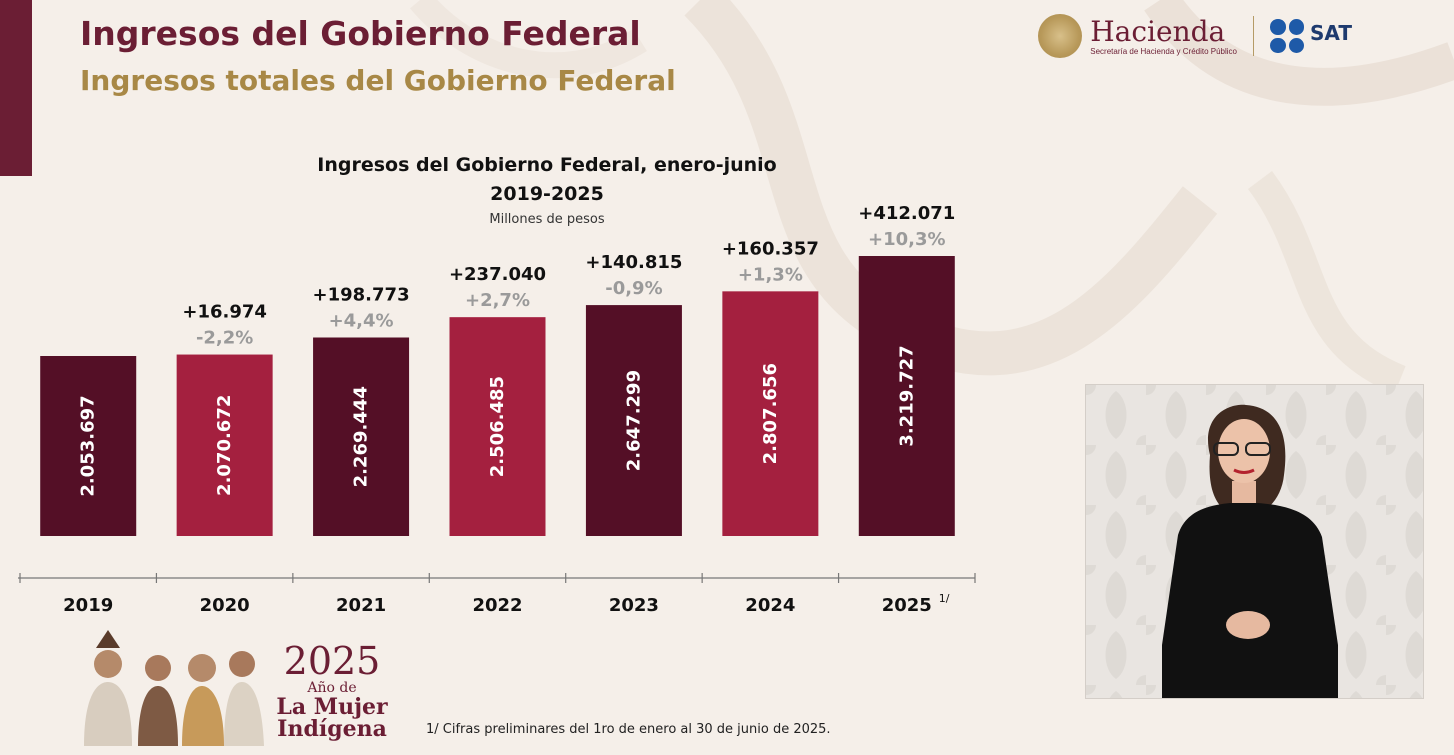 This screenshot has width=1454, height=755. I want to click on diff-label-2024: +160.357, so click(770, 248).